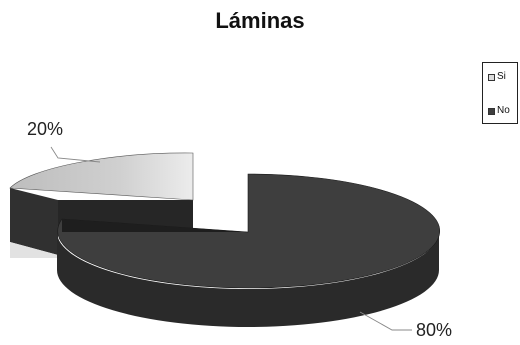 The width and height of the screenshot is (520, 345). What do you see at coordinates (491, 111) in the screenshot?
I see `legend-swatch-no` at bounding box center [491, 111].